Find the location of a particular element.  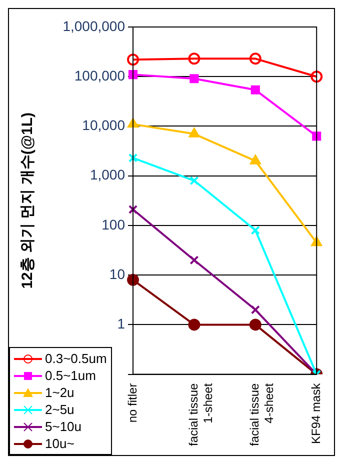

y-tick-label: 100 is located at coordinates (114, 224).